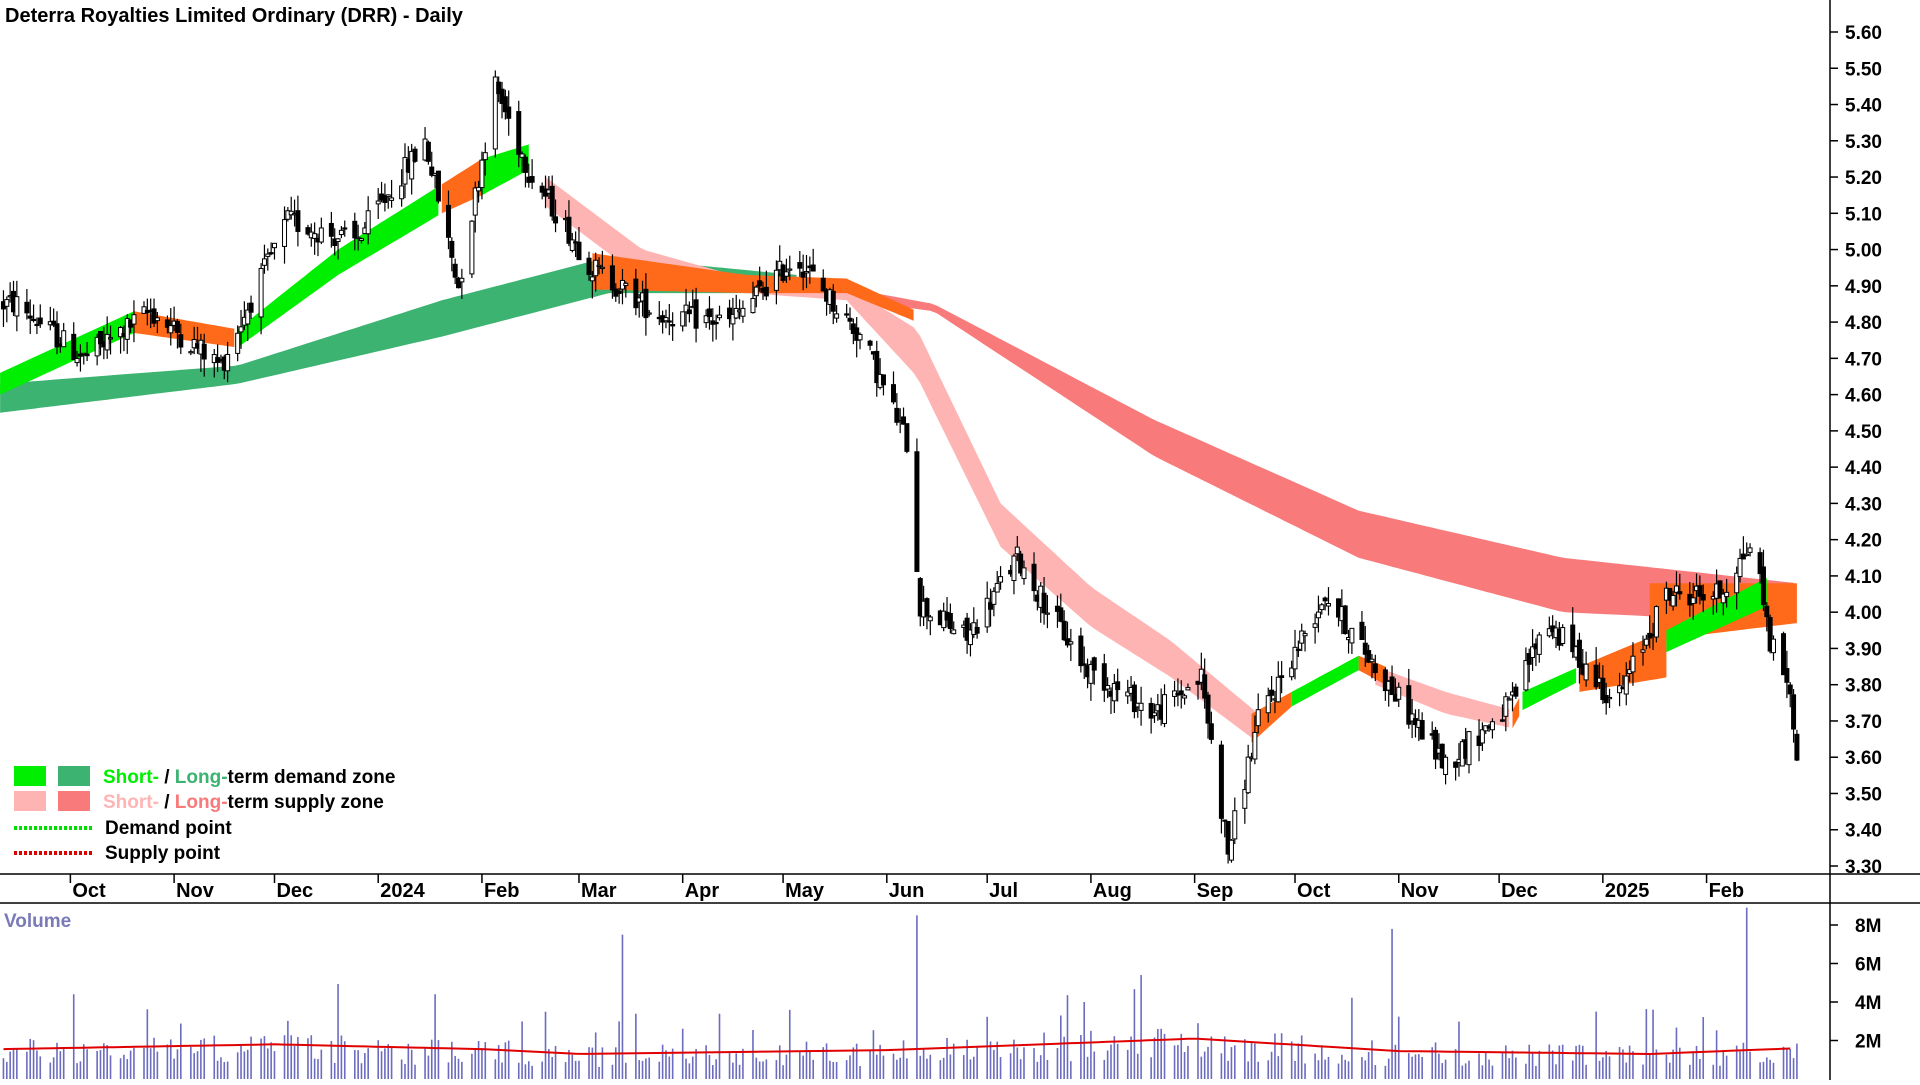  What do you see at coordinates (1863, 831) in the screenshot?
I see `price-tick-label: 3.40` at bounding box center [1863, 831].